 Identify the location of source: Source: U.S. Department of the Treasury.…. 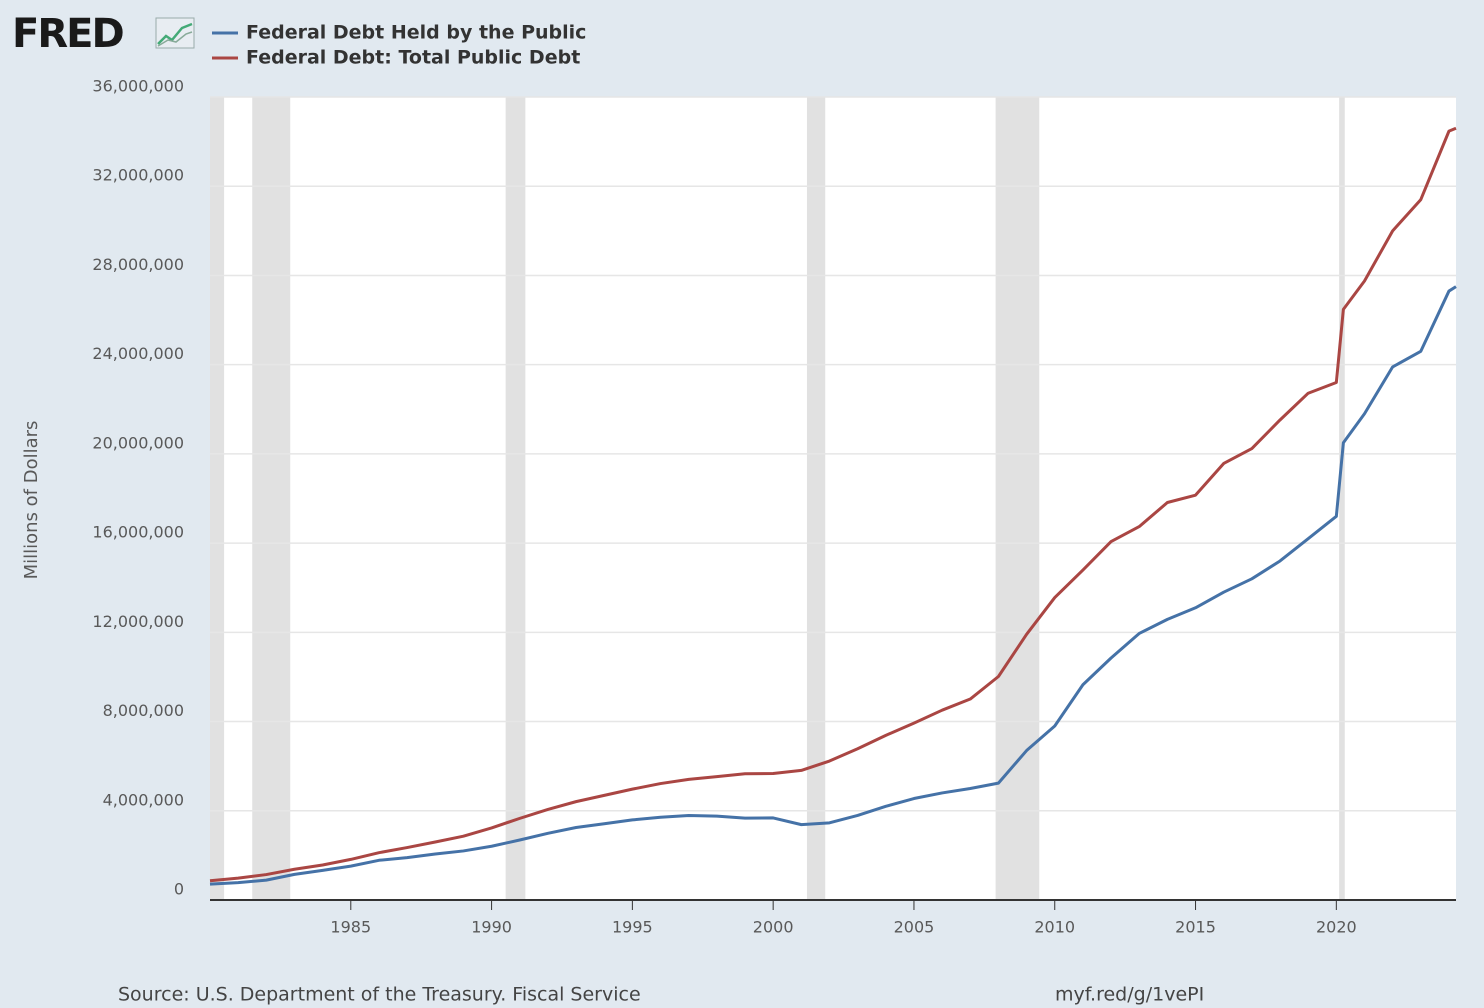
(379, 995).